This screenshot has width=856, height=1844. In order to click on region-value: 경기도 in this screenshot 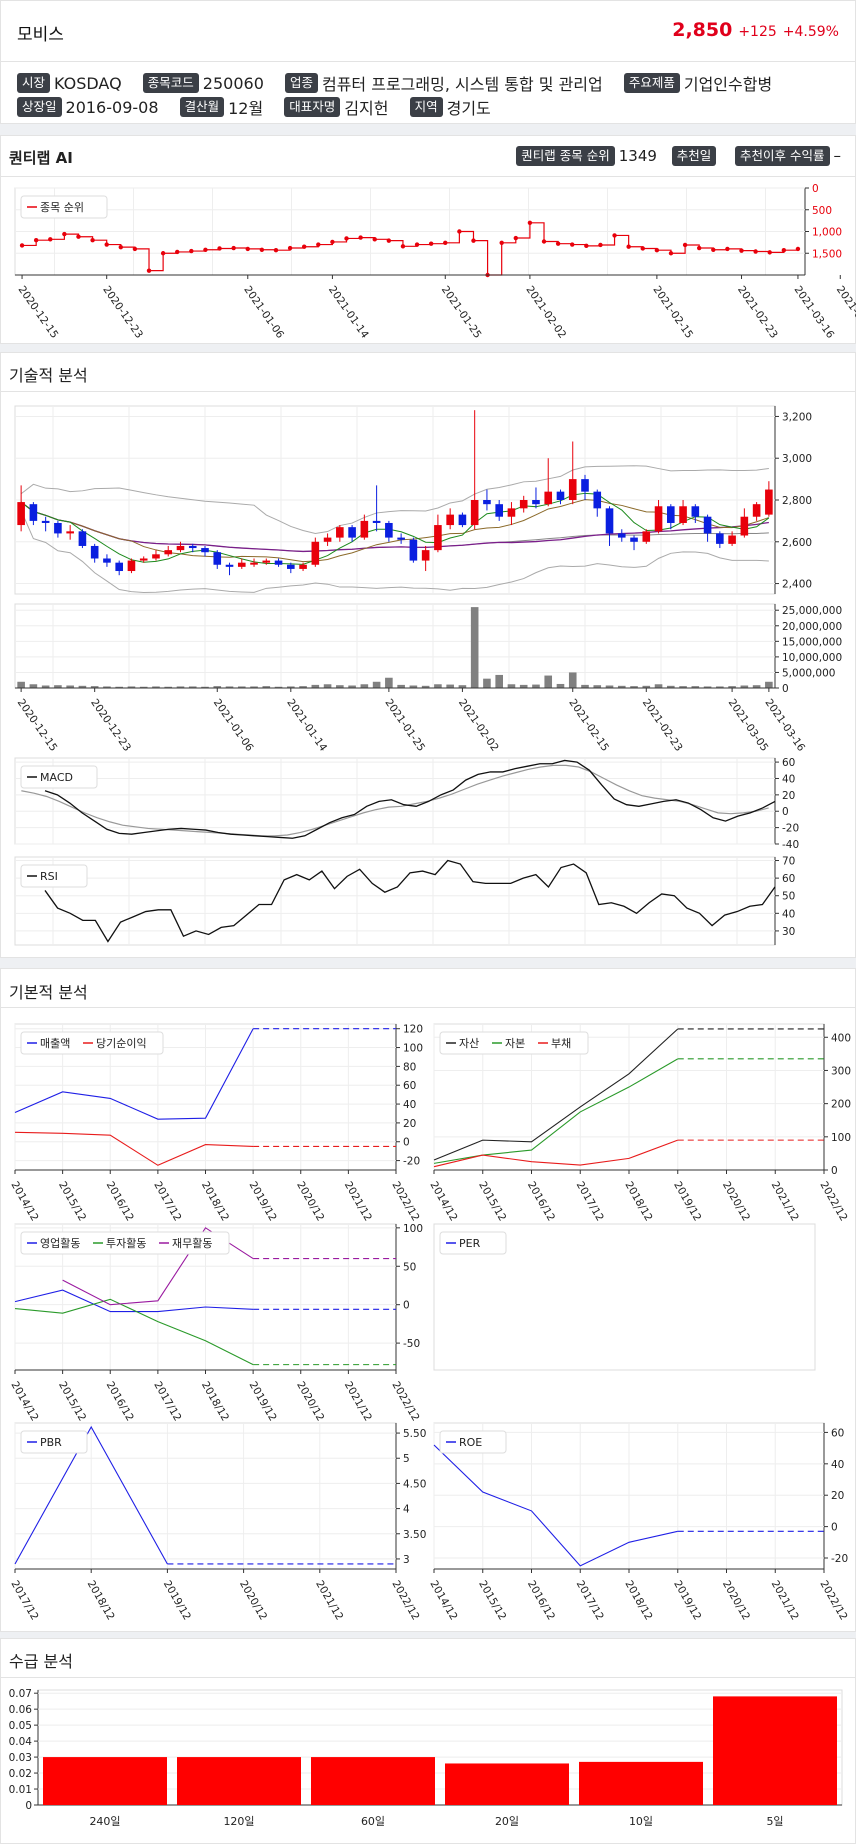, I will do `click(468, 108)`.